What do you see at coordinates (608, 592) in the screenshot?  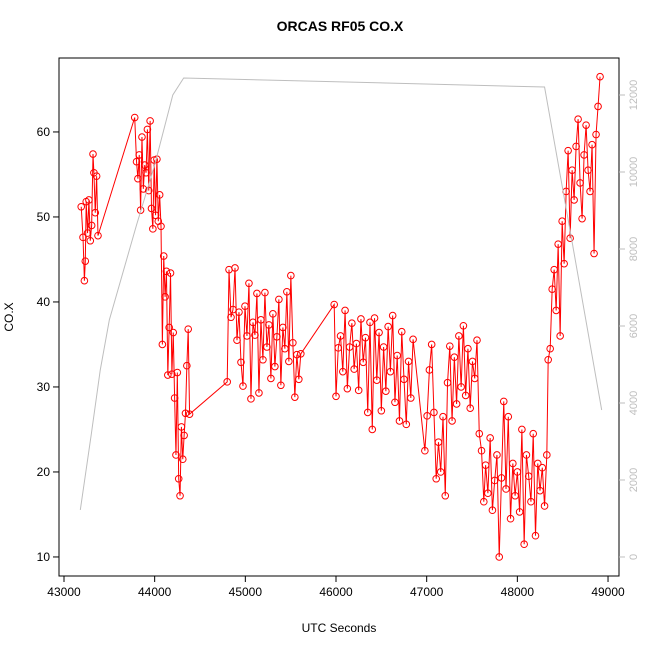 I see `x-tick-label: 49000` at bounding box center [608, 592].